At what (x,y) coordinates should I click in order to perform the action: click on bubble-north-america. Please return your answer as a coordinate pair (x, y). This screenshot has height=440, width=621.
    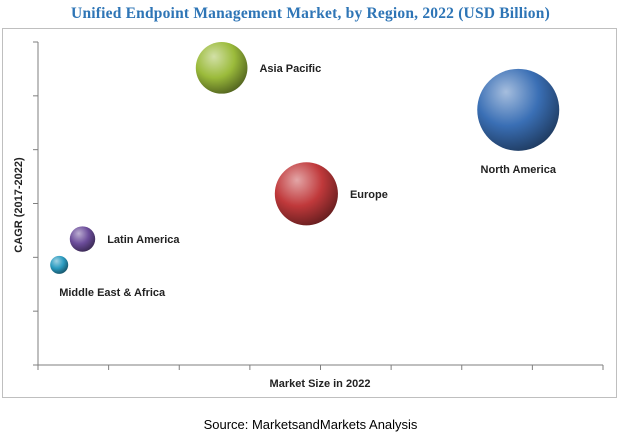
    Looking at the image, I should click on (518, 109).